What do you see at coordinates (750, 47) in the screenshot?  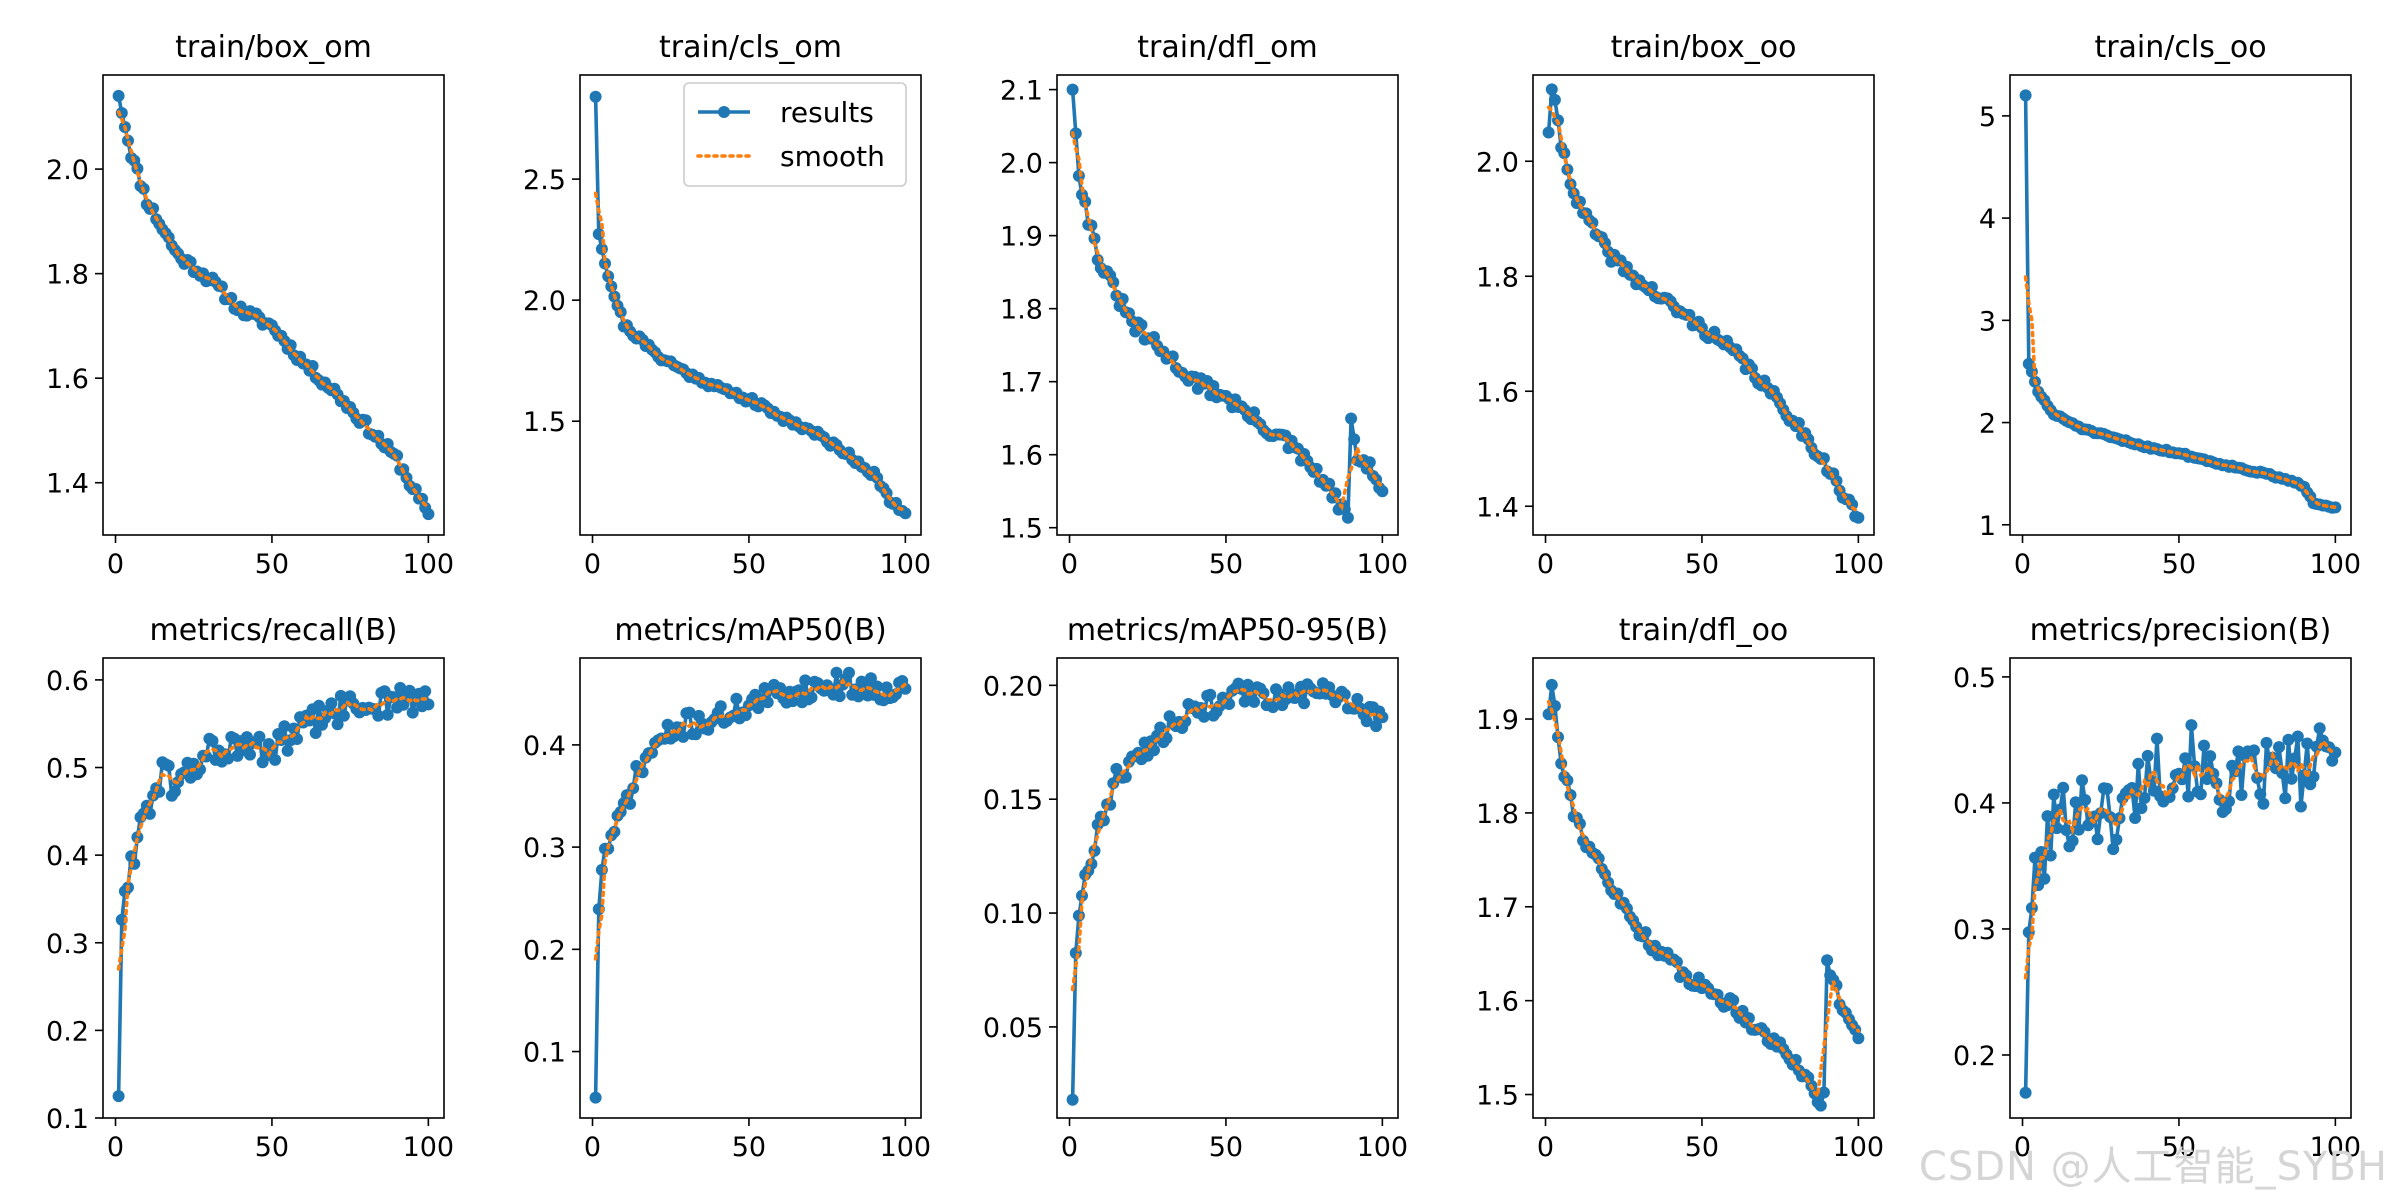 I see `plot-title: train/cls_om` at bounding box center [750, 47].